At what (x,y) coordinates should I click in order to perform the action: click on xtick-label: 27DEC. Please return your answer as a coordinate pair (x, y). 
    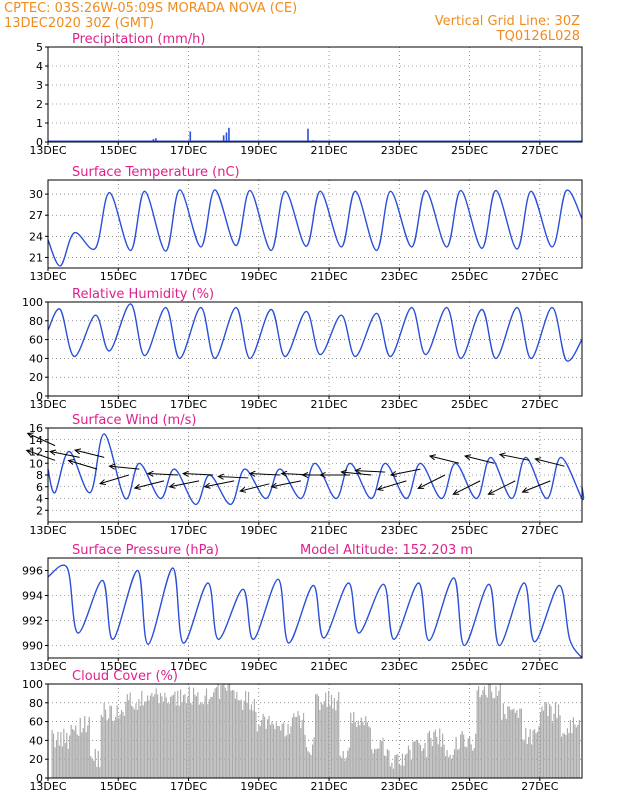
    Looking at the image, I should click on (539, 404).